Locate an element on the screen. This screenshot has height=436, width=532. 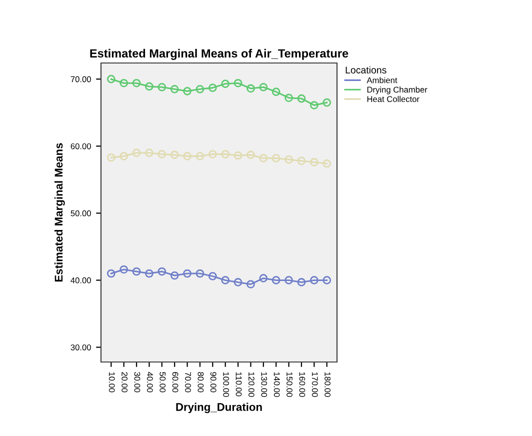
chart-title: Estimated Marginal Means of Air_Temperature is located at coordinates (219, 54).